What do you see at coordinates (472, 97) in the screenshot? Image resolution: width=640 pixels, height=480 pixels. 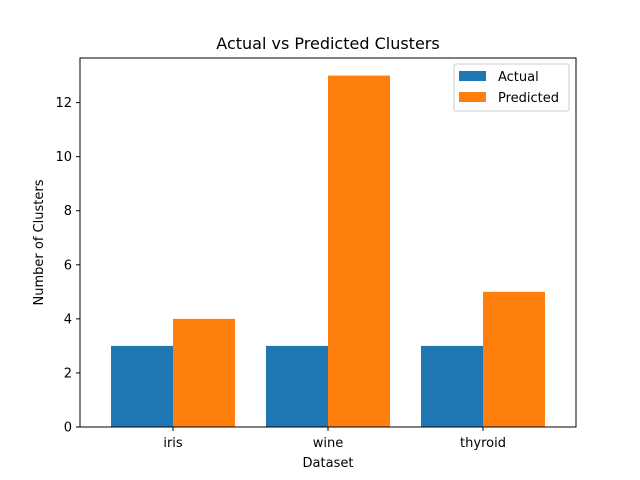 I see `legend-swatch-predicted` at bounding box center [472, 97].